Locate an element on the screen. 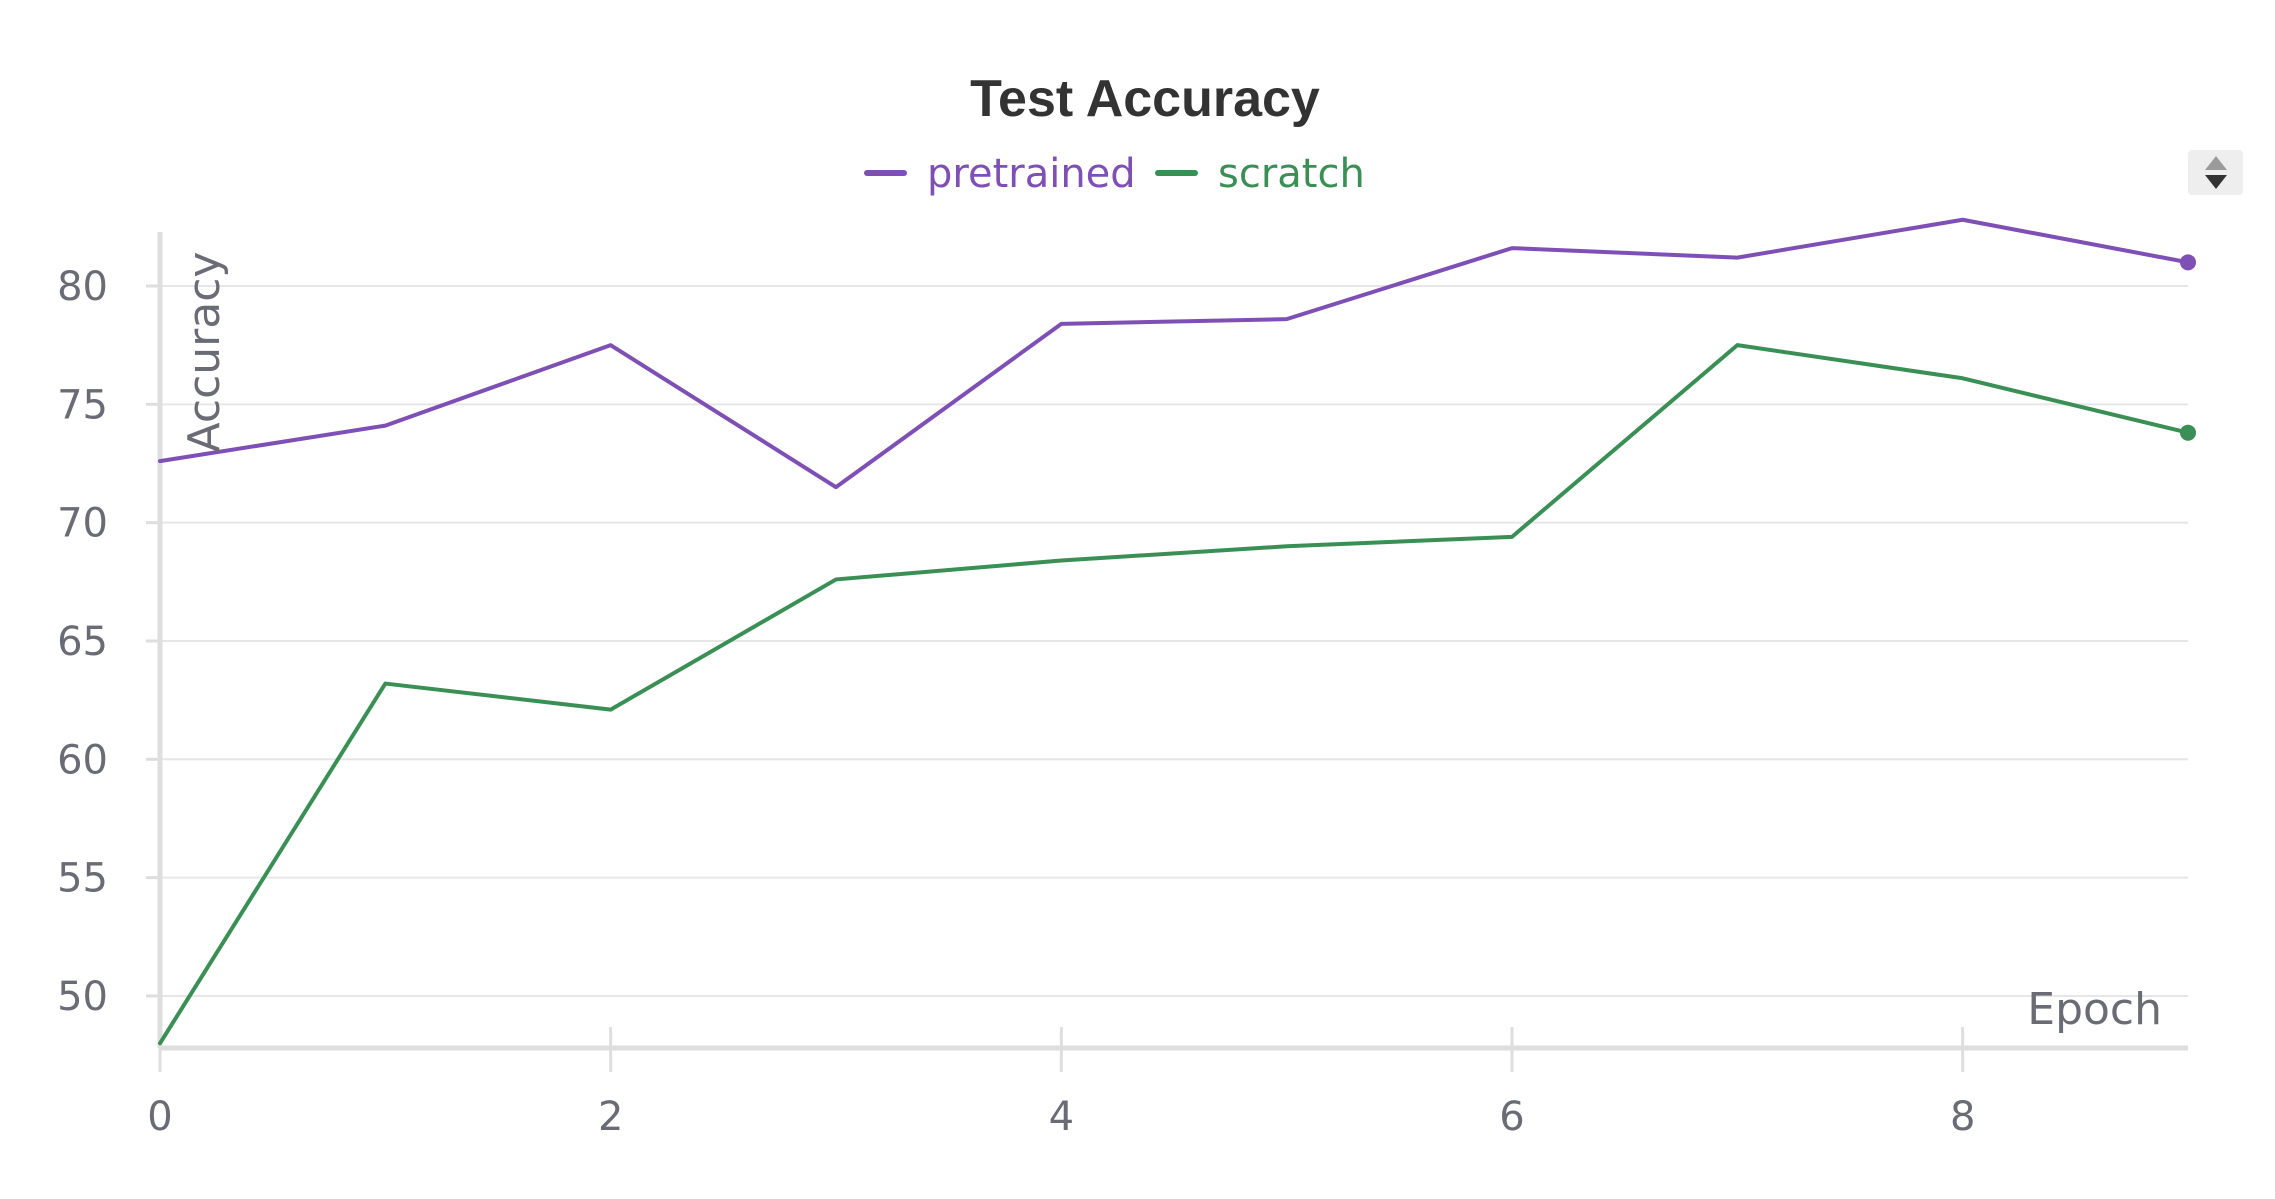  sort-toggle-background is located at coordinates (2215, 172).